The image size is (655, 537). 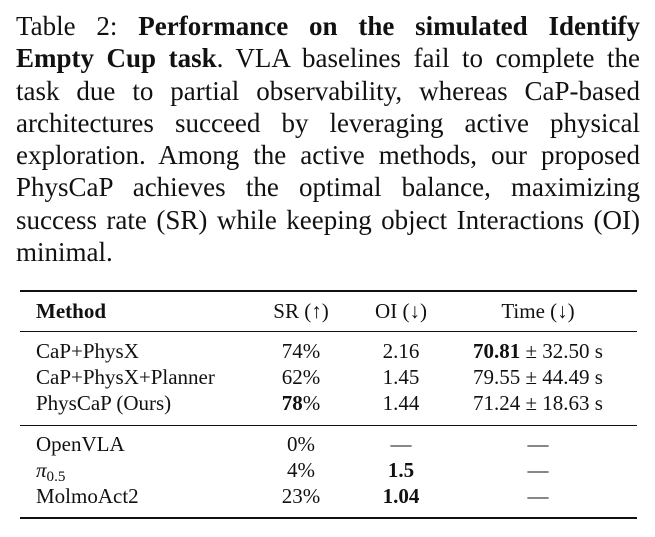 I want to click on table-row: OpenVLA 0% — —, so click(x=328, y=444).